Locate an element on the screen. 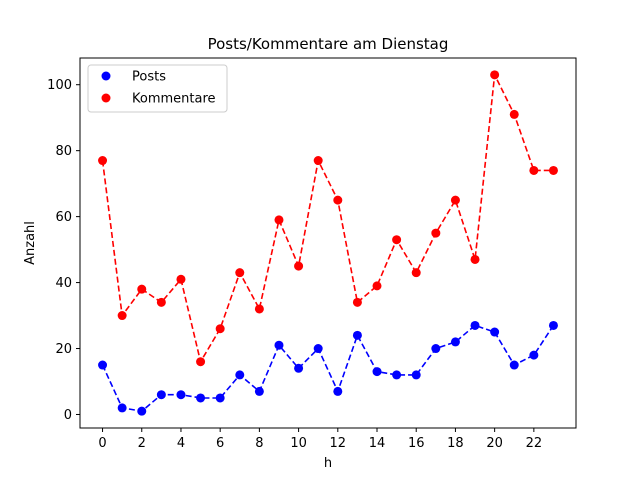  x-tick-label: 16 is located at coordinates (416, 443).